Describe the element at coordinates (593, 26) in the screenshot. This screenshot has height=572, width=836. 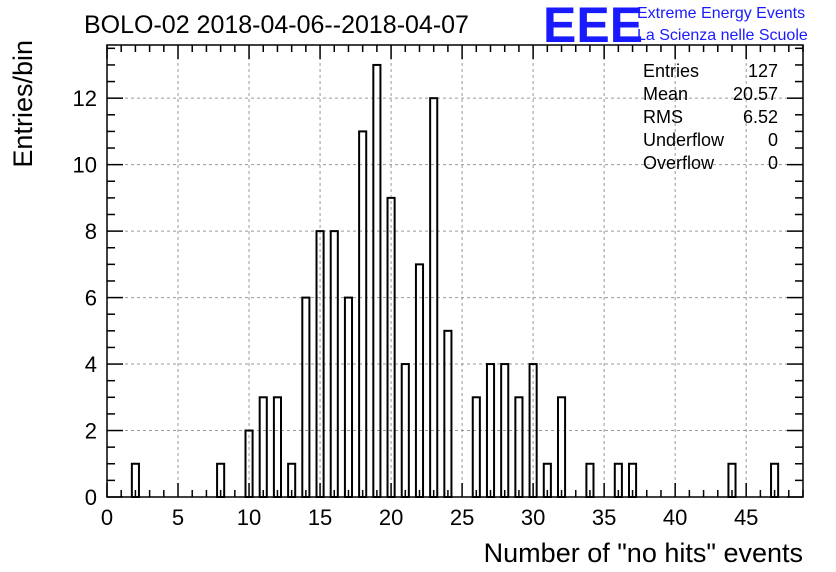
I see `logo-letters: EEE` at that location.